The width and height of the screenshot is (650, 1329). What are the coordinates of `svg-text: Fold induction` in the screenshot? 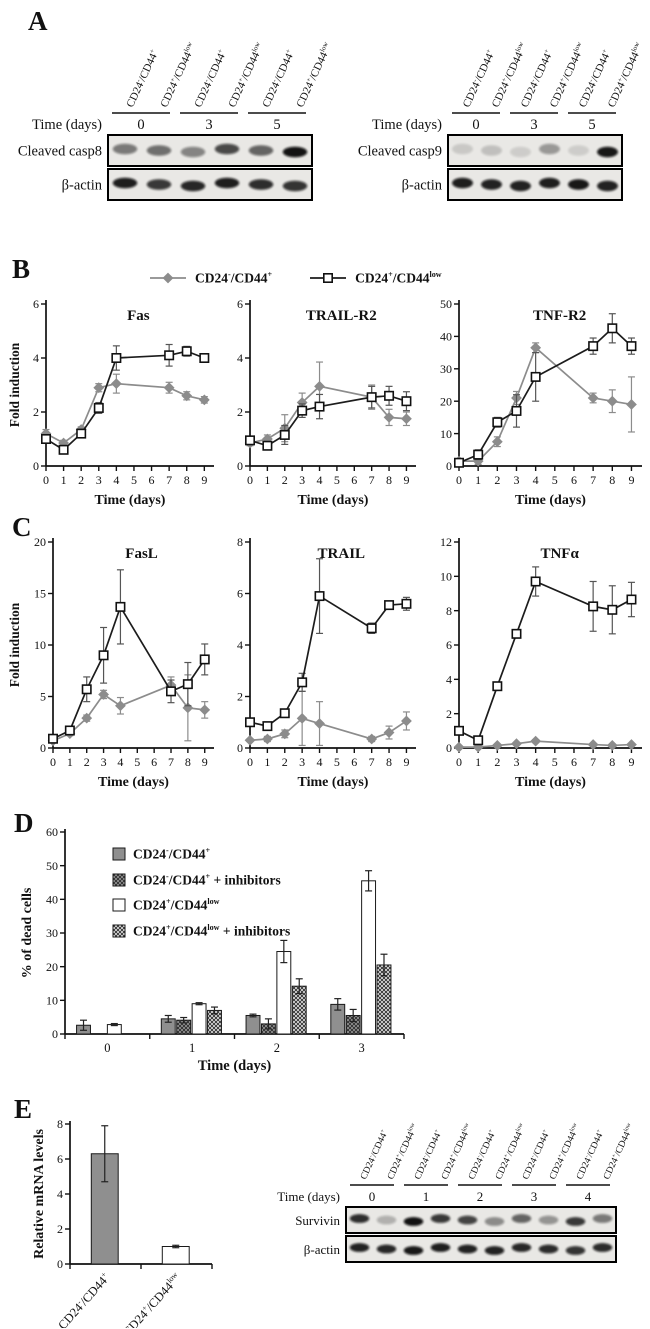 It's located at (14, 384).